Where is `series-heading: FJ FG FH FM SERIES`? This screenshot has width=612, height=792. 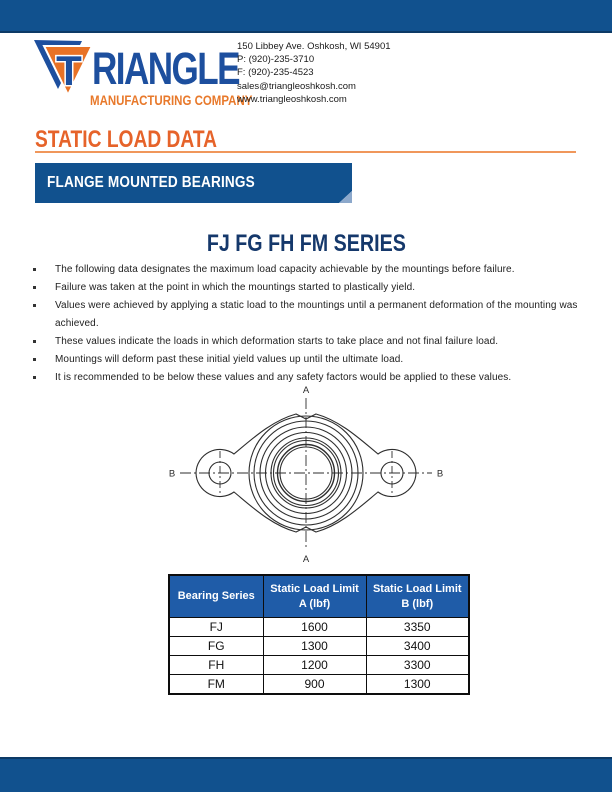
series-heading: FJ FG FH FM SERIES is located at coordinates (306, 243).